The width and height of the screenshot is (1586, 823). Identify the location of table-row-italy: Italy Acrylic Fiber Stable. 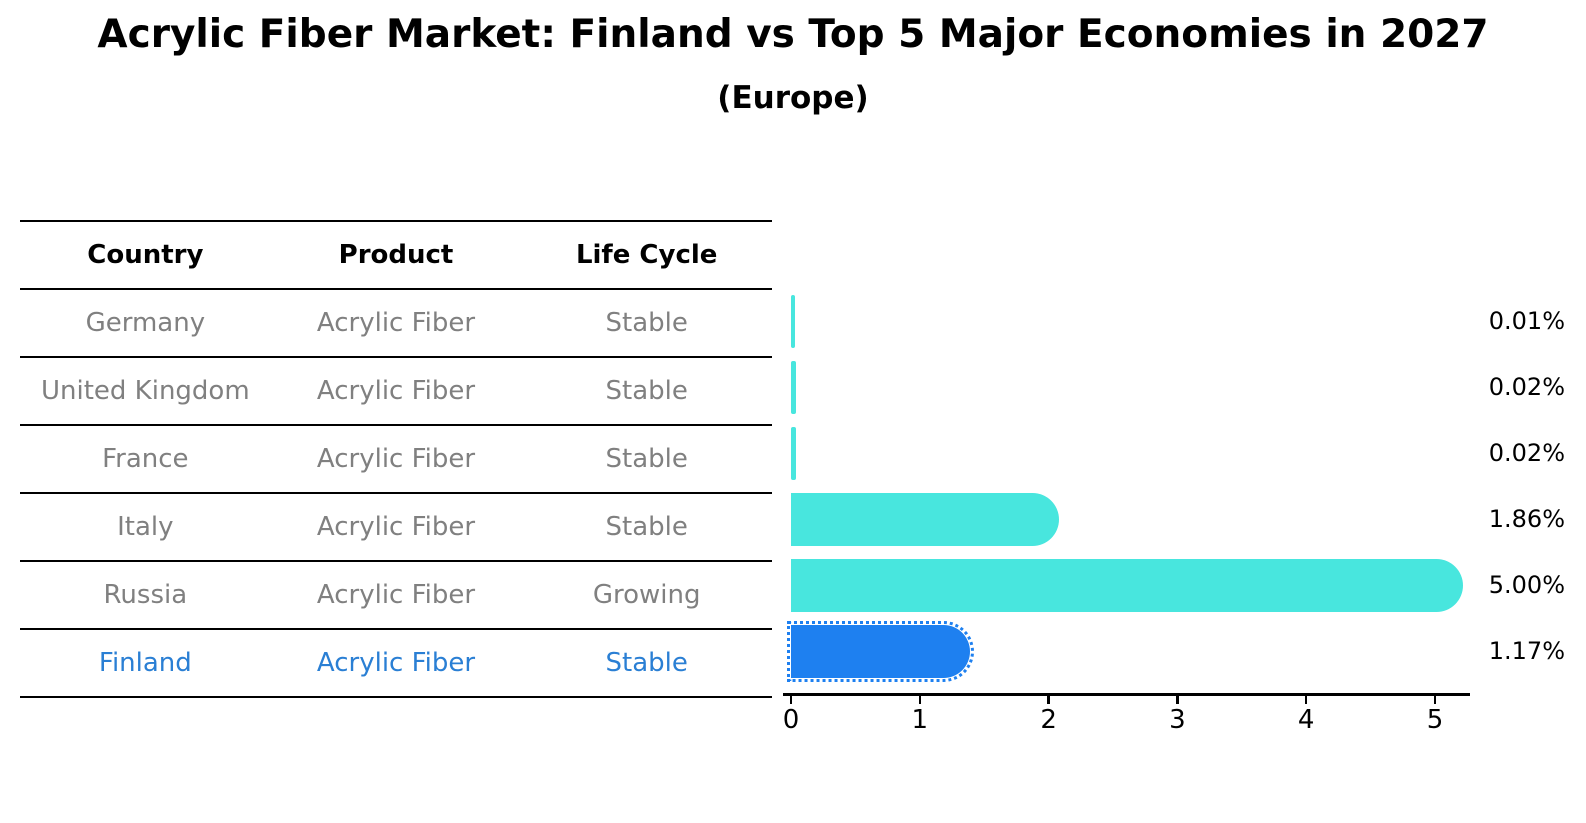
(396, 528).